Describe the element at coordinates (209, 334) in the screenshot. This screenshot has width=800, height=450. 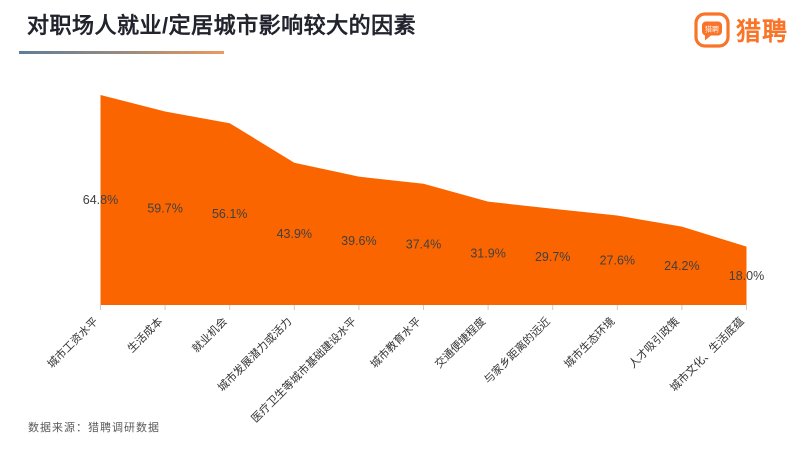
I see `x-axis-label: 就业机会` at that location.